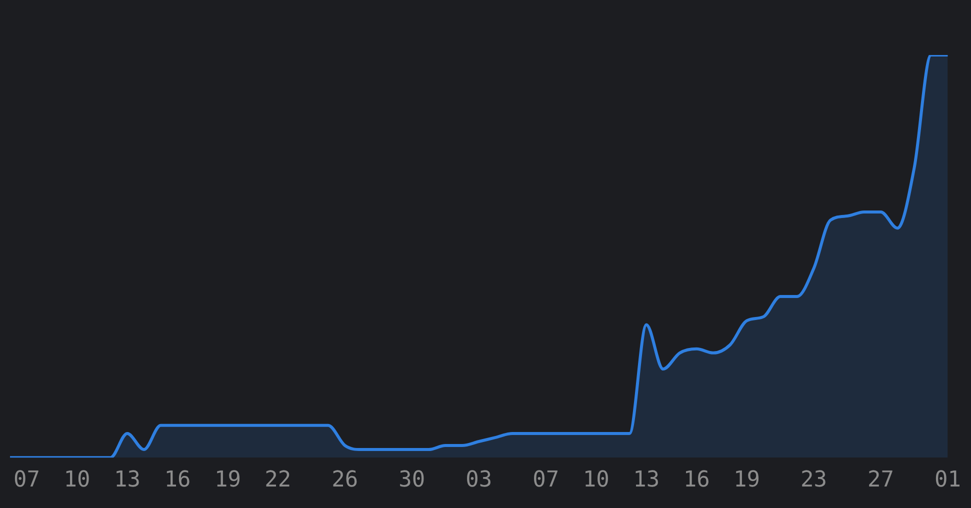 This screenshot has width=971, height=508. I want to click on x-tick-label: 30, so click(412, 480).